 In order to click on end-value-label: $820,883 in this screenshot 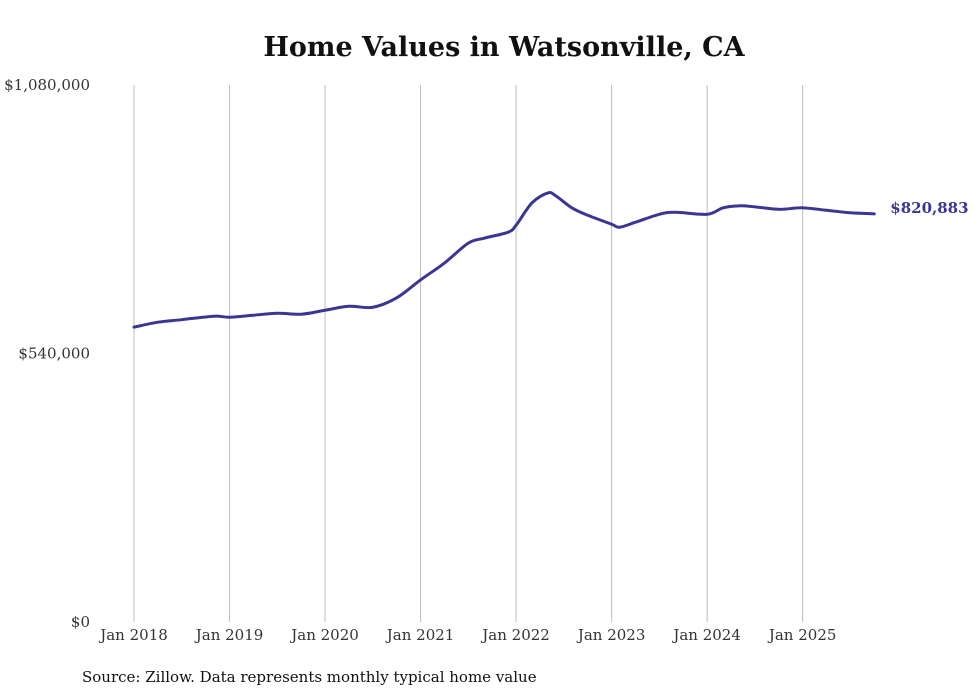, I will do `click(929, 208)`.